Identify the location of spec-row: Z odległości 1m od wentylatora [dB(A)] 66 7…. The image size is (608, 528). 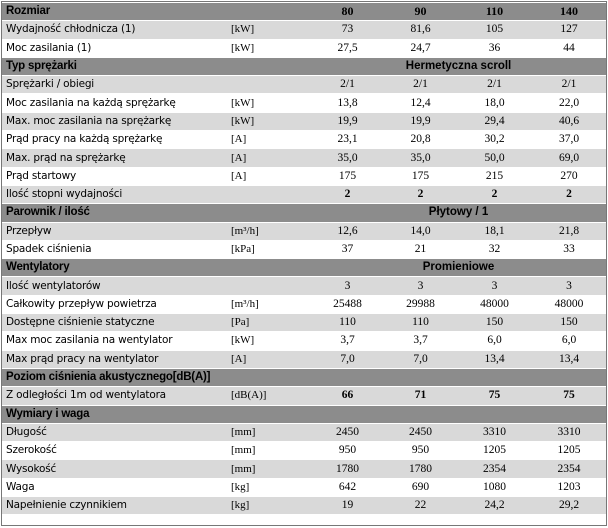
(304, 396).